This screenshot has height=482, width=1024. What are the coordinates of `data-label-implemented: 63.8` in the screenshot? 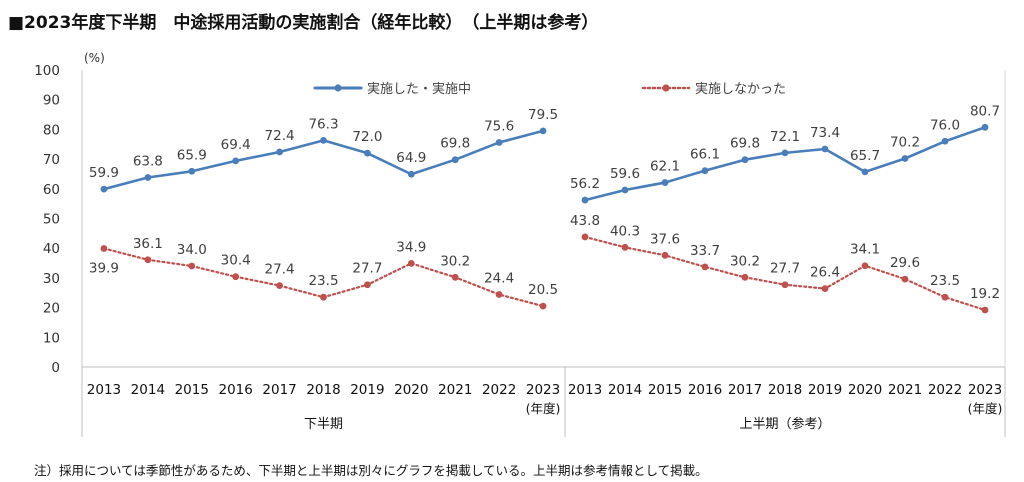 It's located at (148, 162).